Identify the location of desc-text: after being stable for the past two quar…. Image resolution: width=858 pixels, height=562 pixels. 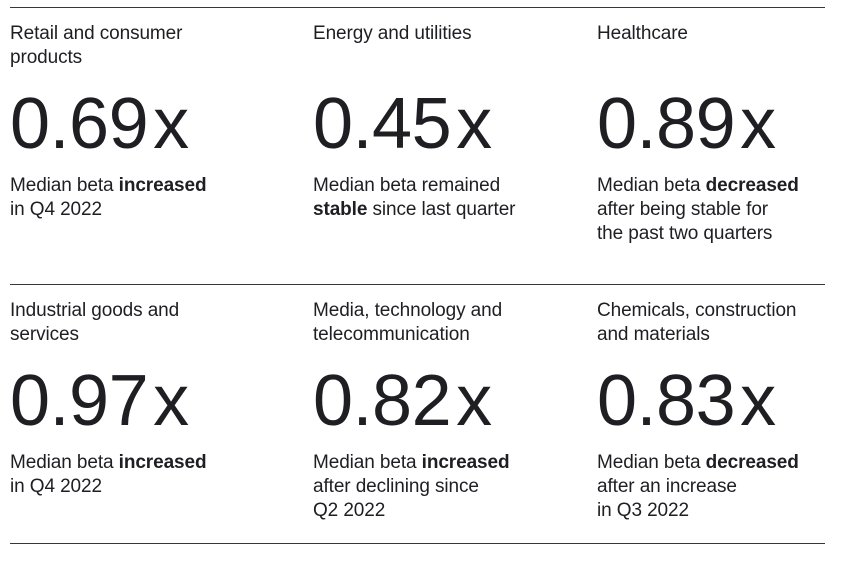
(685, 221).